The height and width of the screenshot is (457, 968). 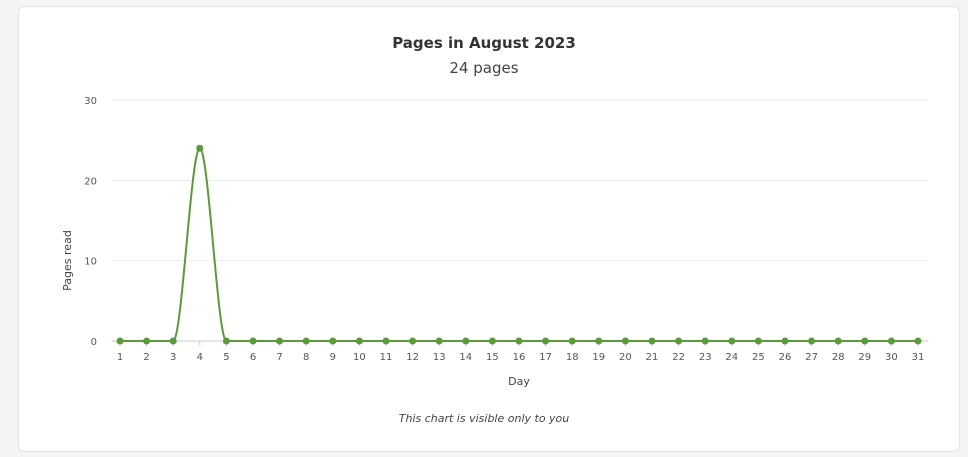 I want to click on x-tick-label: 30, so click(x=891, y=357).